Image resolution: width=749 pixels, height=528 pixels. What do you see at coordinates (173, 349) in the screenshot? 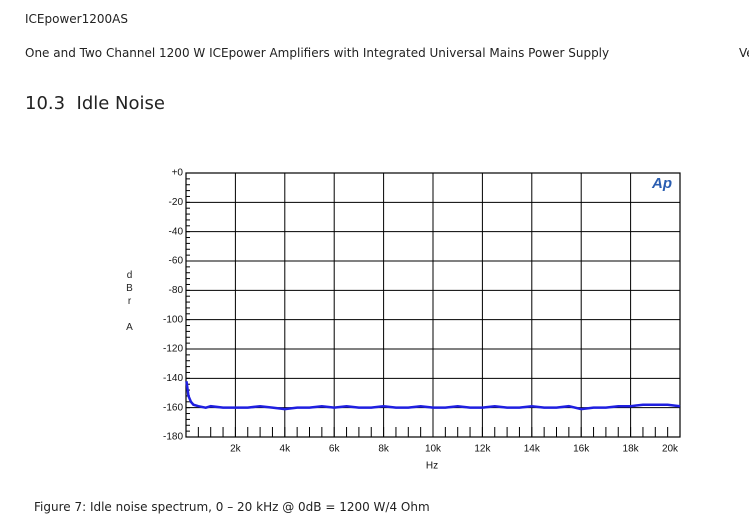
I see `y-tick-label: -120` at bounding box center [173, 349].